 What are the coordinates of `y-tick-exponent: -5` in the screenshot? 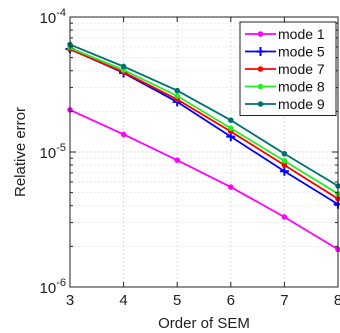 It's located at (61, 148).